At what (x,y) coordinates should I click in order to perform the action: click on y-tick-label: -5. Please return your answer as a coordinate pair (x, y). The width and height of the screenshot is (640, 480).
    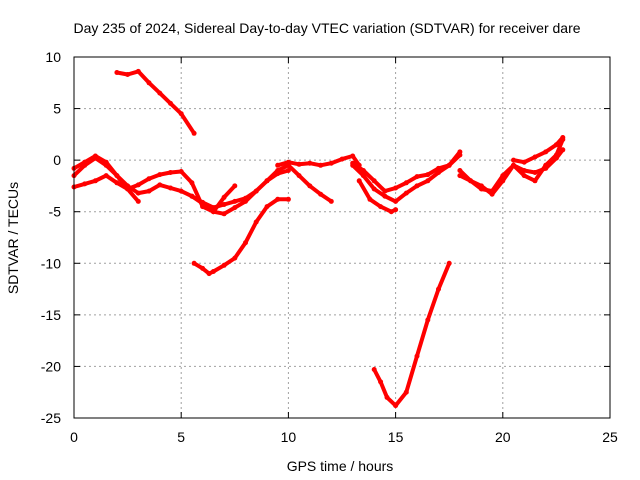
    Looking at the image, I should click on (55, 212).